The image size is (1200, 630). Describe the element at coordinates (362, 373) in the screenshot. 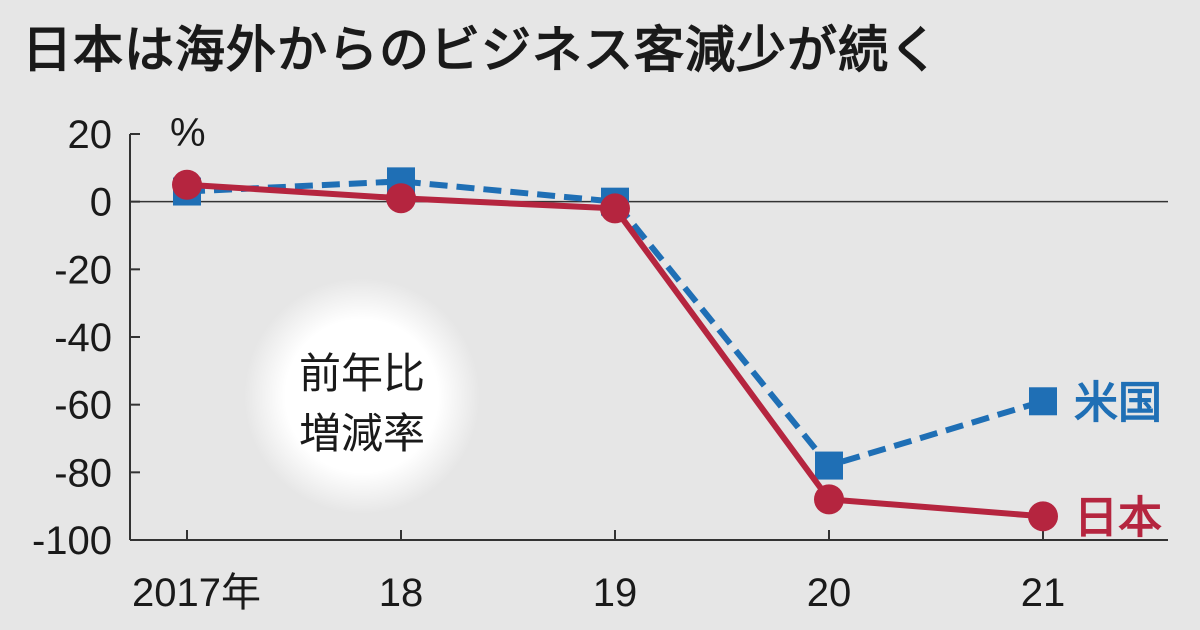

I see `annotation-line-1: 前年比` at that location.